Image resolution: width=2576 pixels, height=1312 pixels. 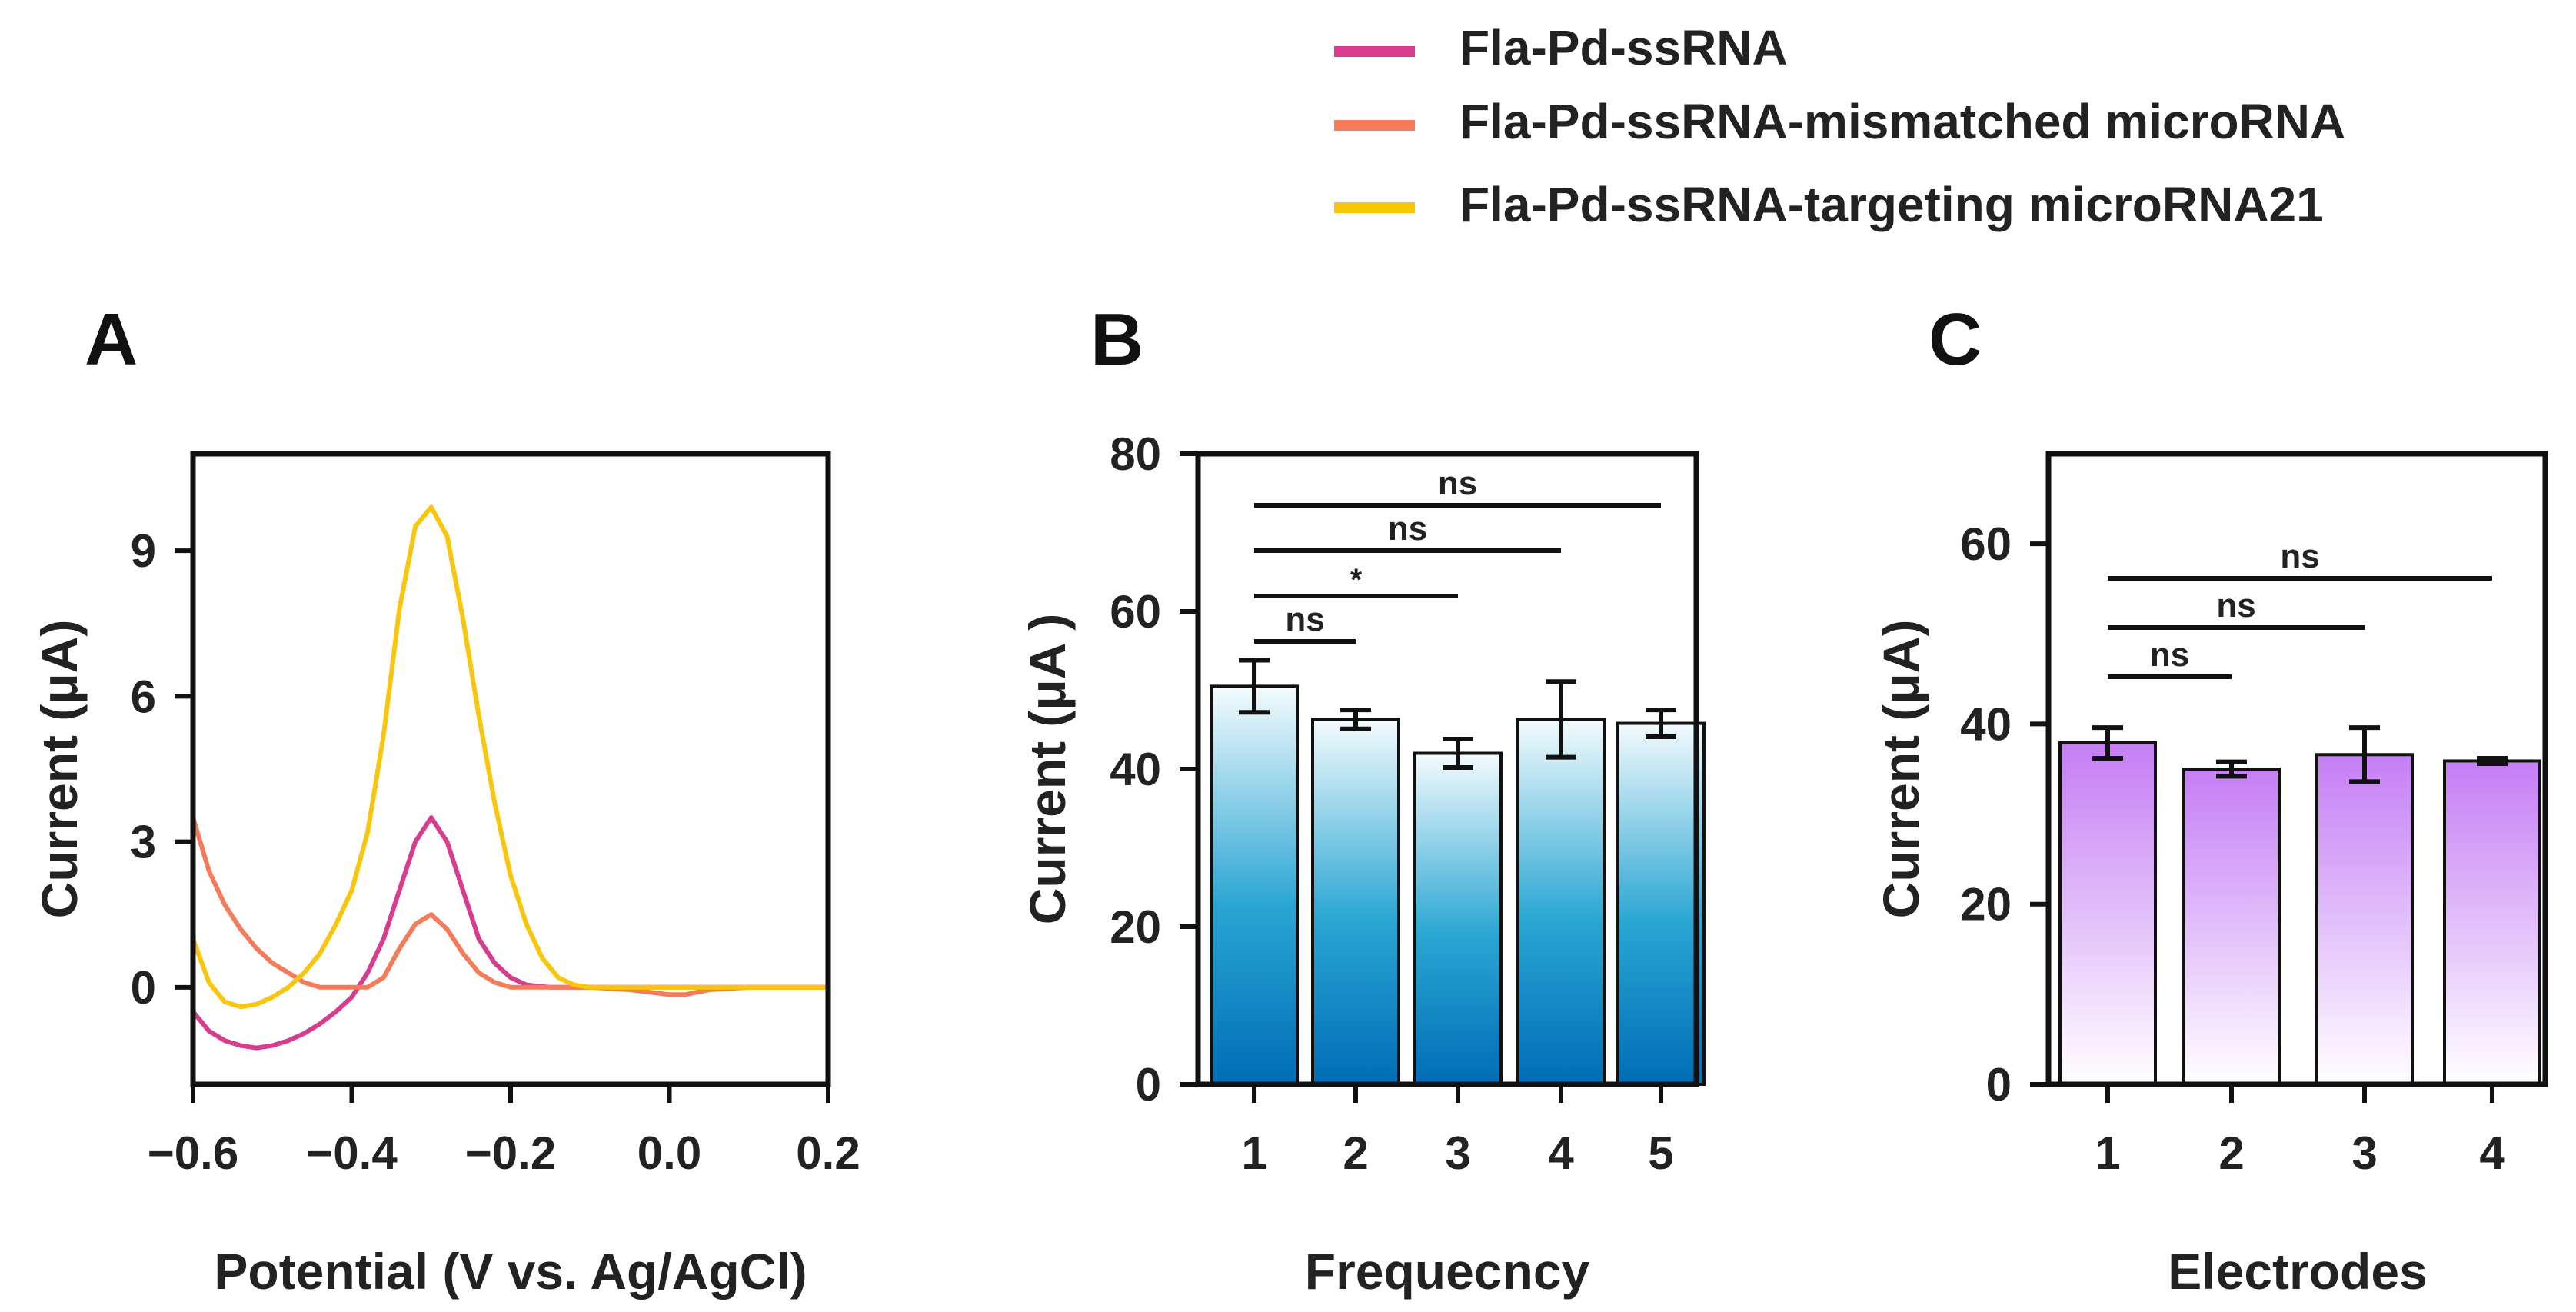 What do you see at coordinates (1661, 1153) in the screenshot?
I see `panel-b-x-tick-label: 5` at bounding box center [1661, 1153].